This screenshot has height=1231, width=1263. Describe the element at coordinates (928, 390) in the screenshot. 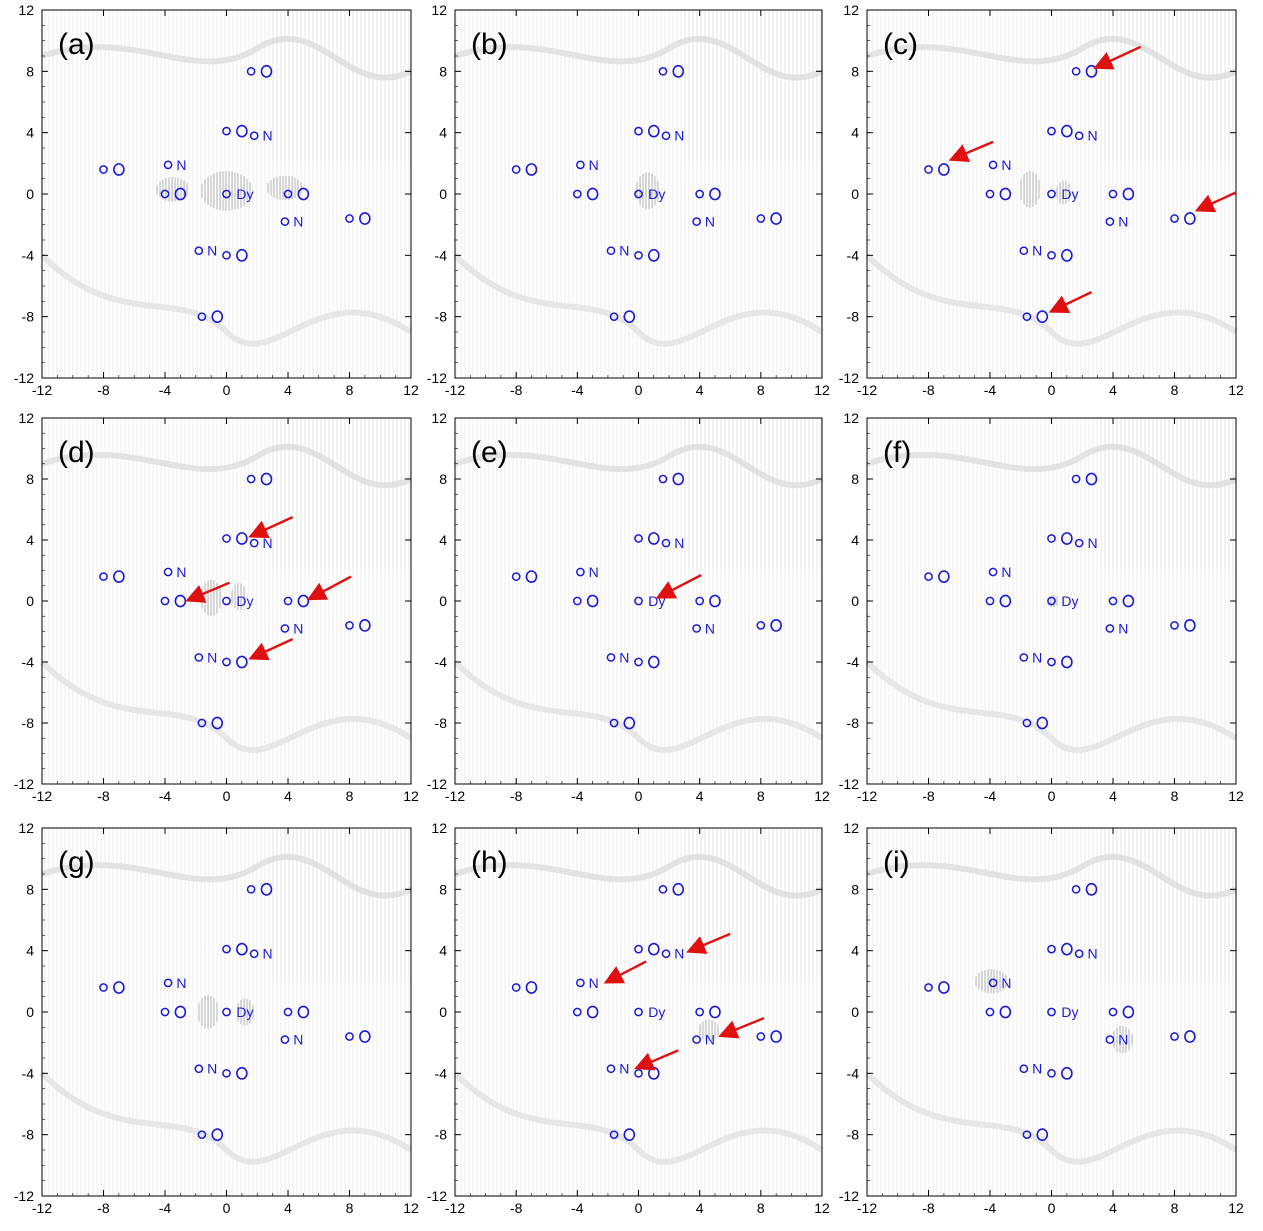

I see `x-tick-label: -8` at that location.